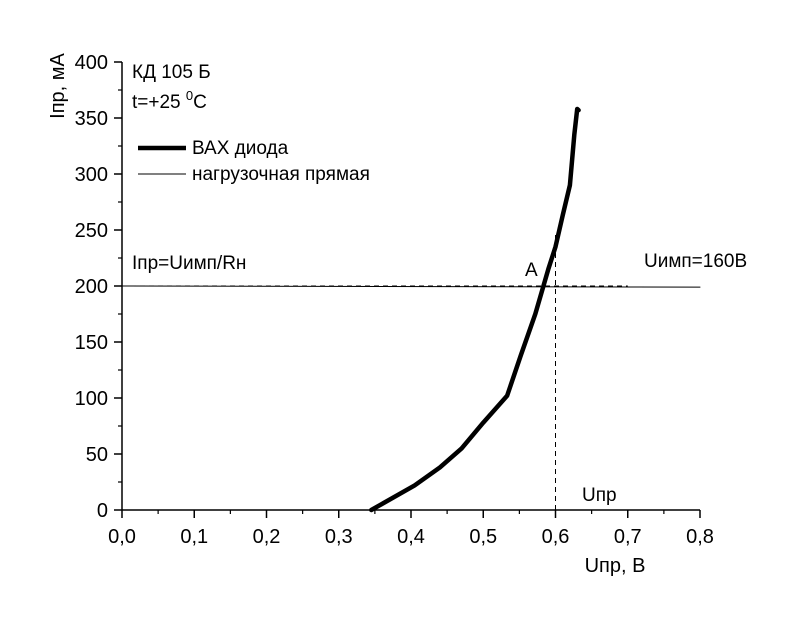 Image resolution: width=802 pixels, height=624 pixels. What do you see at coordinates (171, 72) in the screenshot?
I see `device-label: КД 105 Б` at bounding box center [171, 72].